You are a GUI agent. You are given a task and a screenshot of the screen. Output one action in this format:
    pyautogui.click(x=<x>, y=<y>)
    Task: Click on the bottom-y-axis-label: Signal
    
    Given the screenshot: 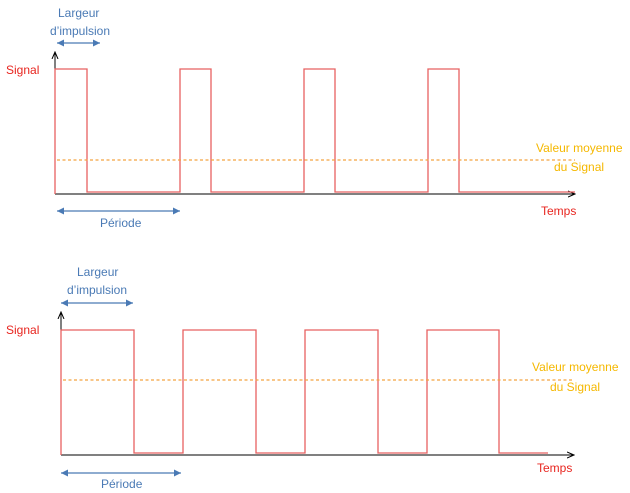 What is the action you would take?
    pyautogui.click(x=22, y=330)
    